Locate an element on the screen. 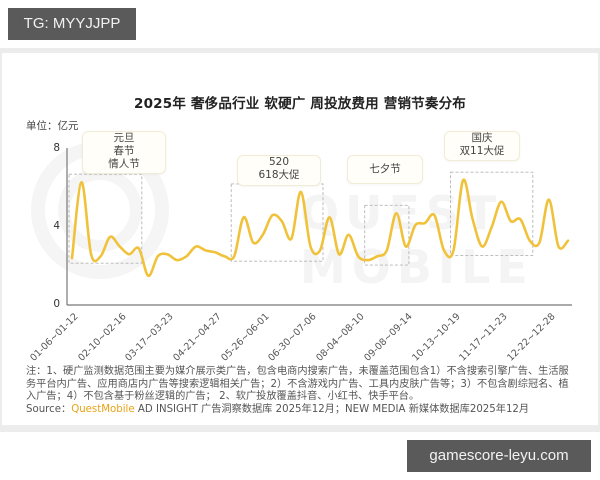 The width and height of the screenshot is (600, 480). source-brand: QuestMobile is located at coordinates (103, 409).